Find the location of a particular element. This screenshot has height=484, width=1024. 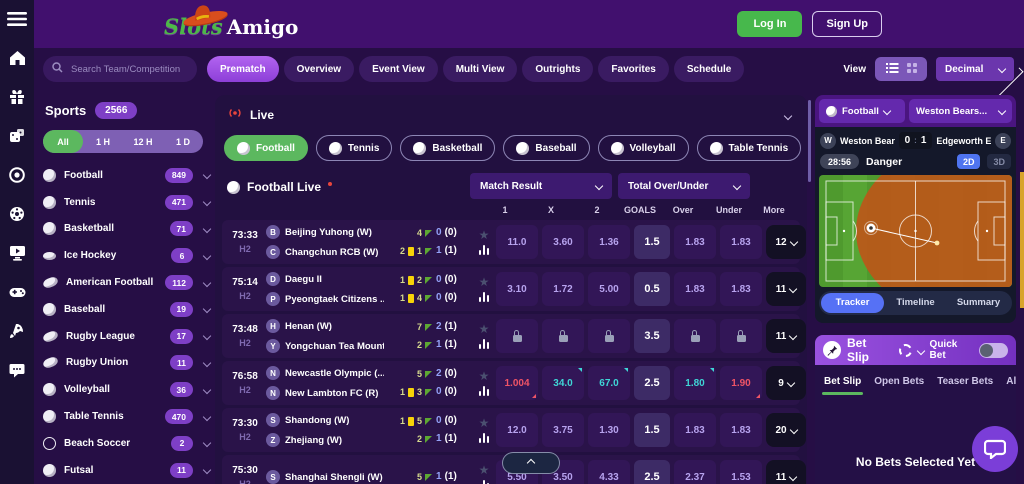

chevron-down-icon is located at coordinates (920, 350).